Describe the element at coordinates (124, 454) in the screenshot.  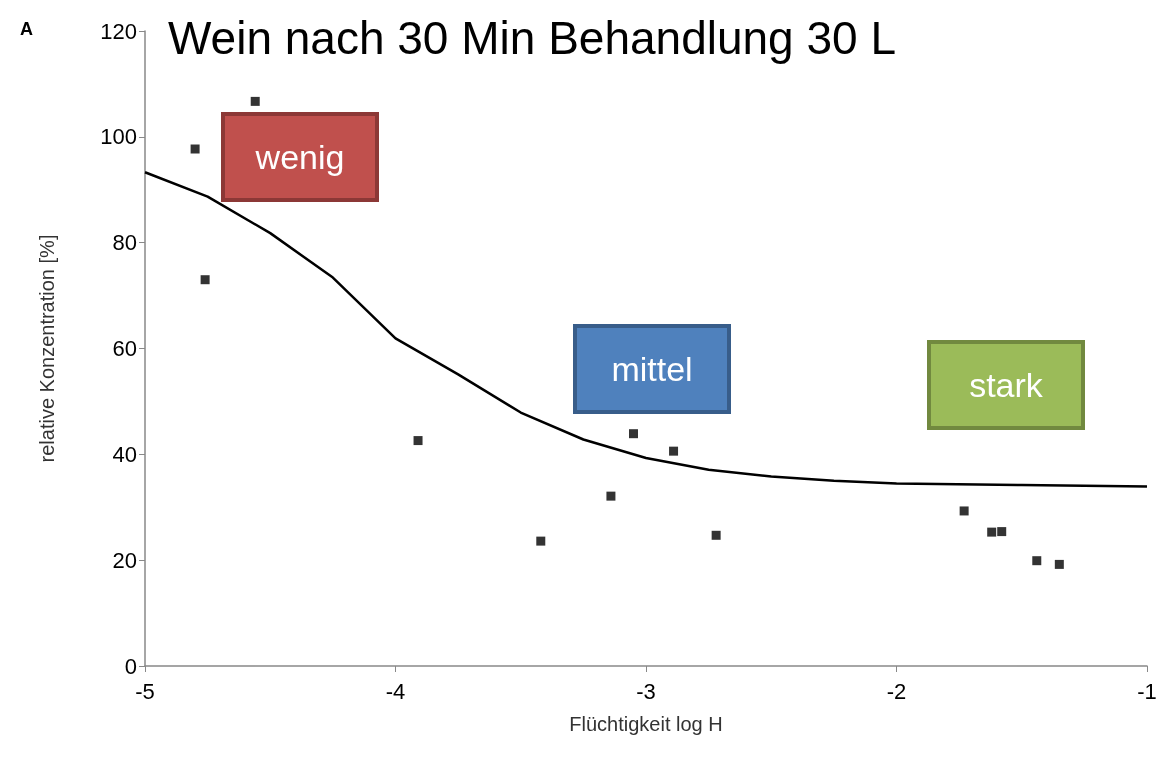
I see `y-tick-label: 40` at that location.